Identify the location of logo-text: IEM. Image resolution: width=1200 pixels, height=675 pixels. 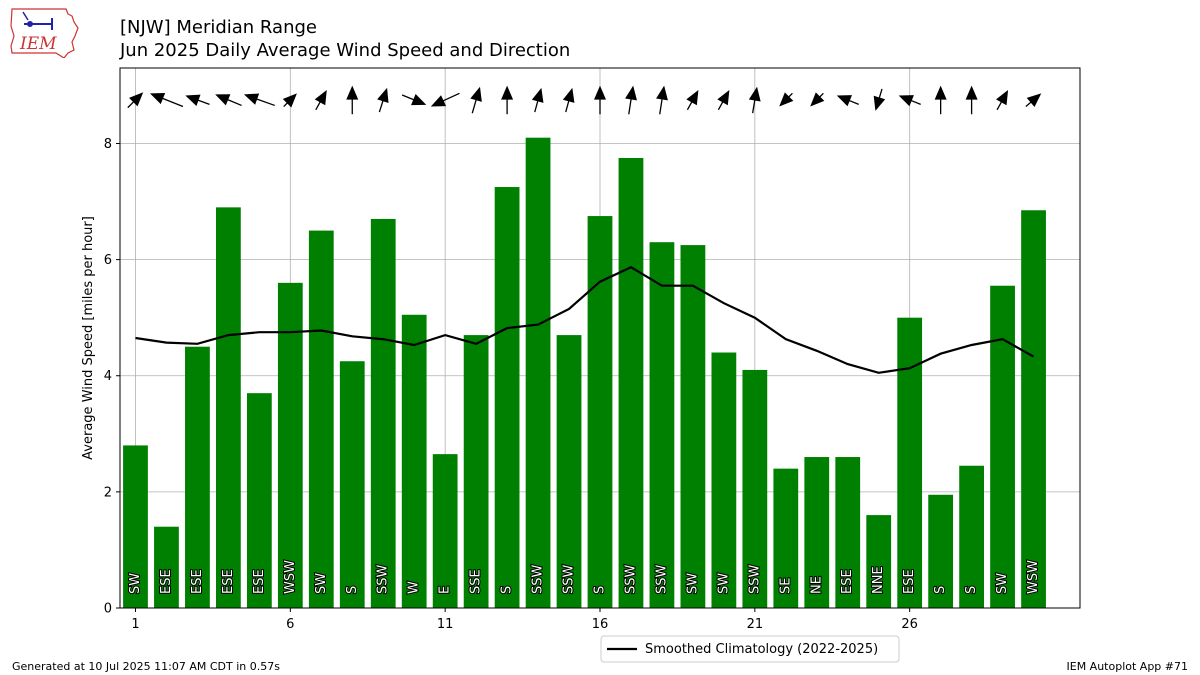
(38, 44).